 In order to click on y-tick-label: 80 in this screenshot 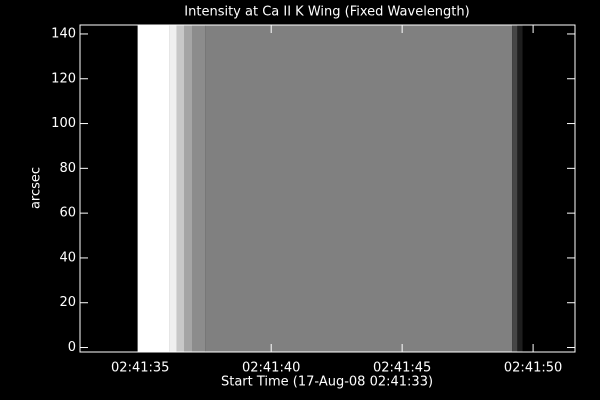, I will do `click(67, 168)`.